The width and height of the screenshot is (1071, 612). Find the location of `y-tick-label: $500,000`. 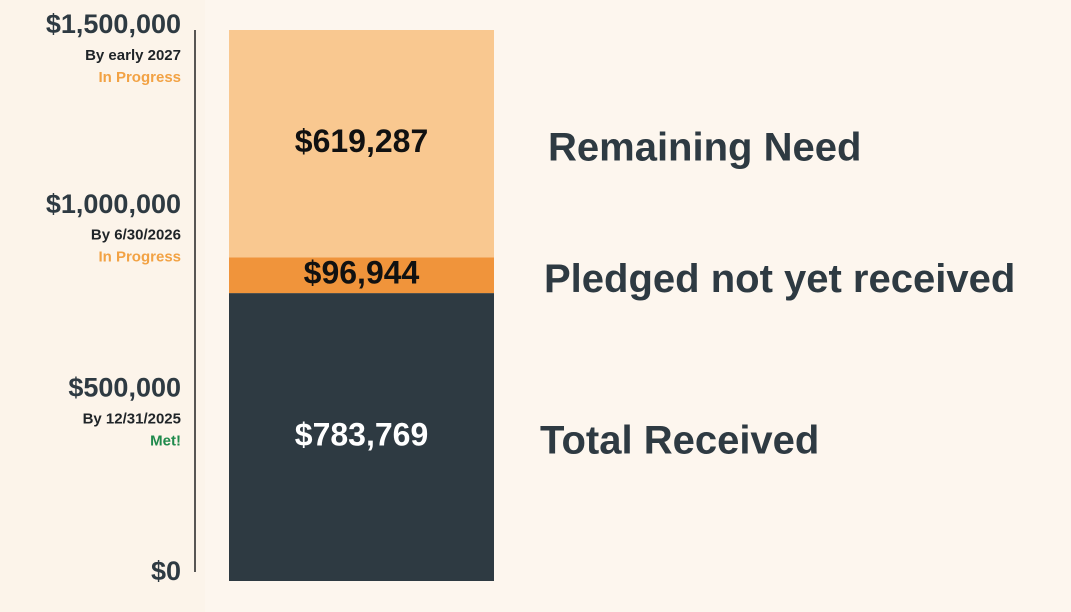

y-tick-label: $500,000 is located at coordinates (124, 387).